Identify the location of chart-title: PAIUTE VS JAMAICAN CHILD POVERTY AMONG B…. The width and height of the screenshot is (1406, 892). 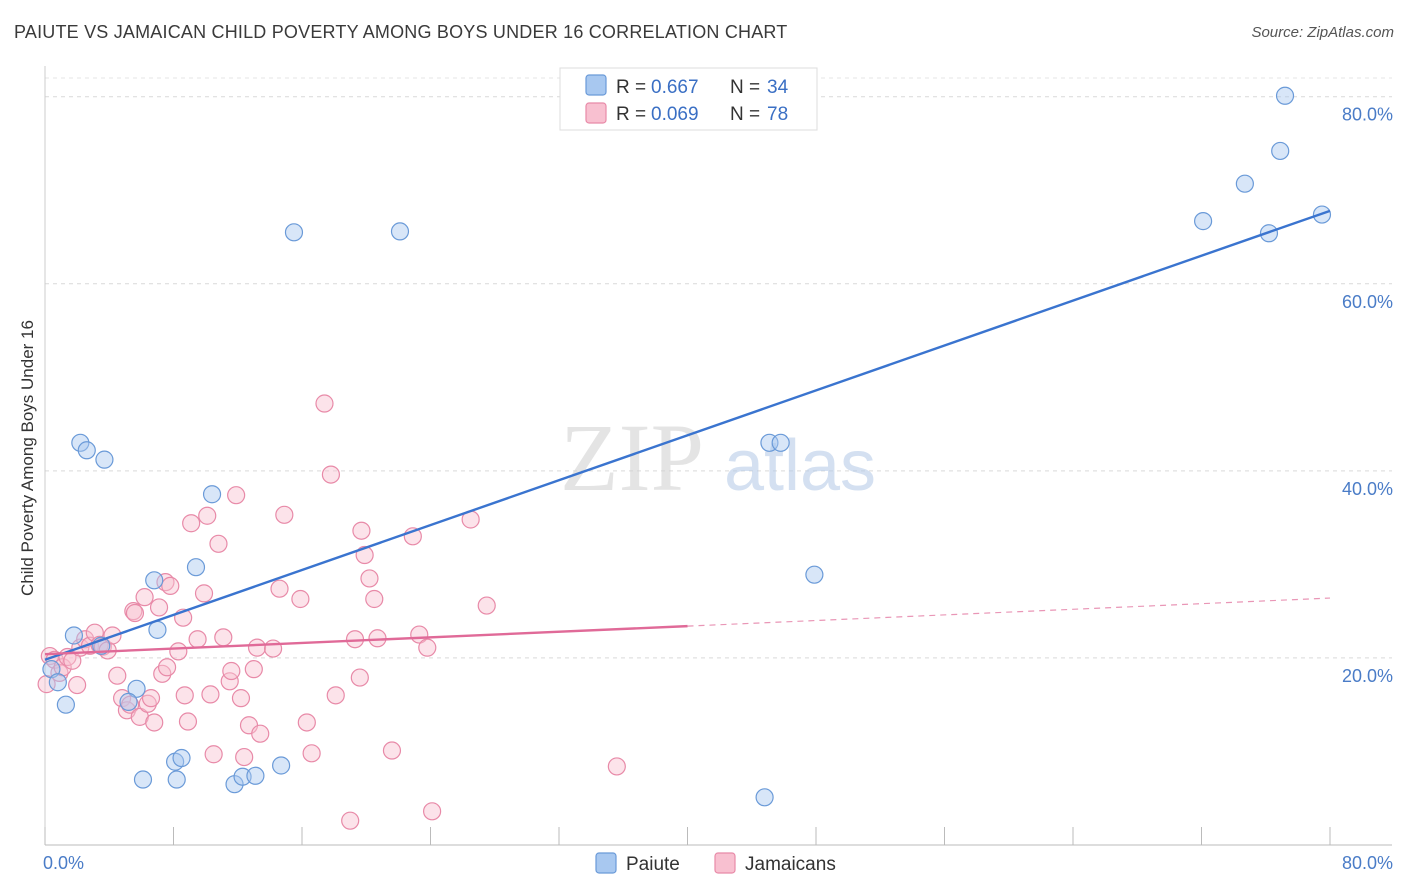
(401, 32).